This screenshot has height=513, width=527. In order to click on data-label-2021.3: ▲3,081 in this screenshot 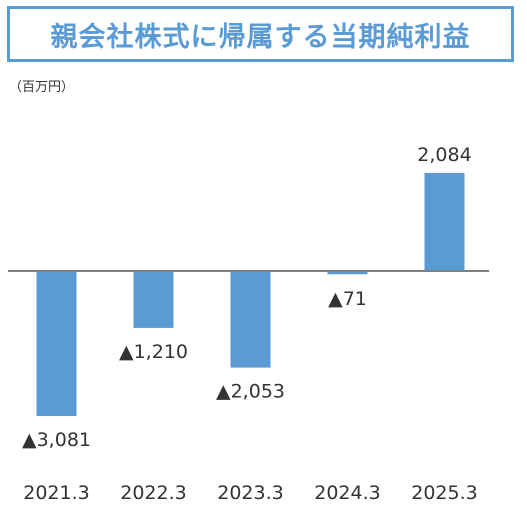, I will do `click(56, 440)`.